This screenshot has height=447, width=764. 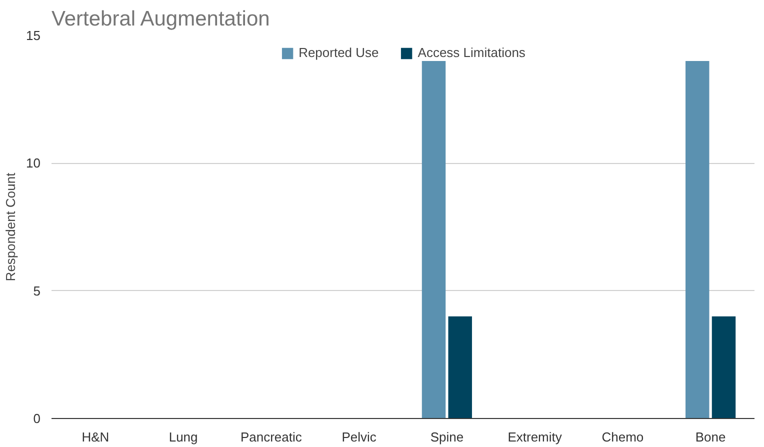 What do you see at coordinates (447, 437) in the screenshot?
I see `x-tick-label: Spine` at bounding box center [447, 437].